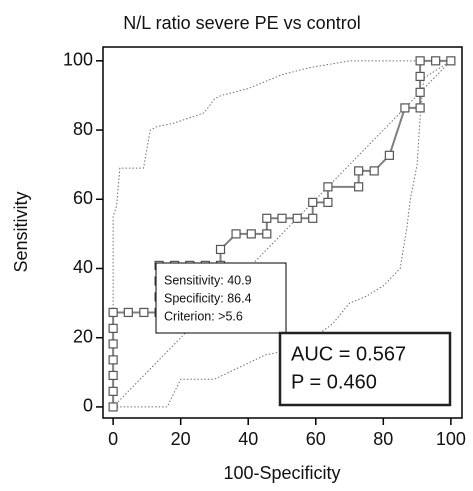 Image resolution: width=473 pixels, height=491 pixels. I want to click on x-tick-label: 100, so click(451, 439).